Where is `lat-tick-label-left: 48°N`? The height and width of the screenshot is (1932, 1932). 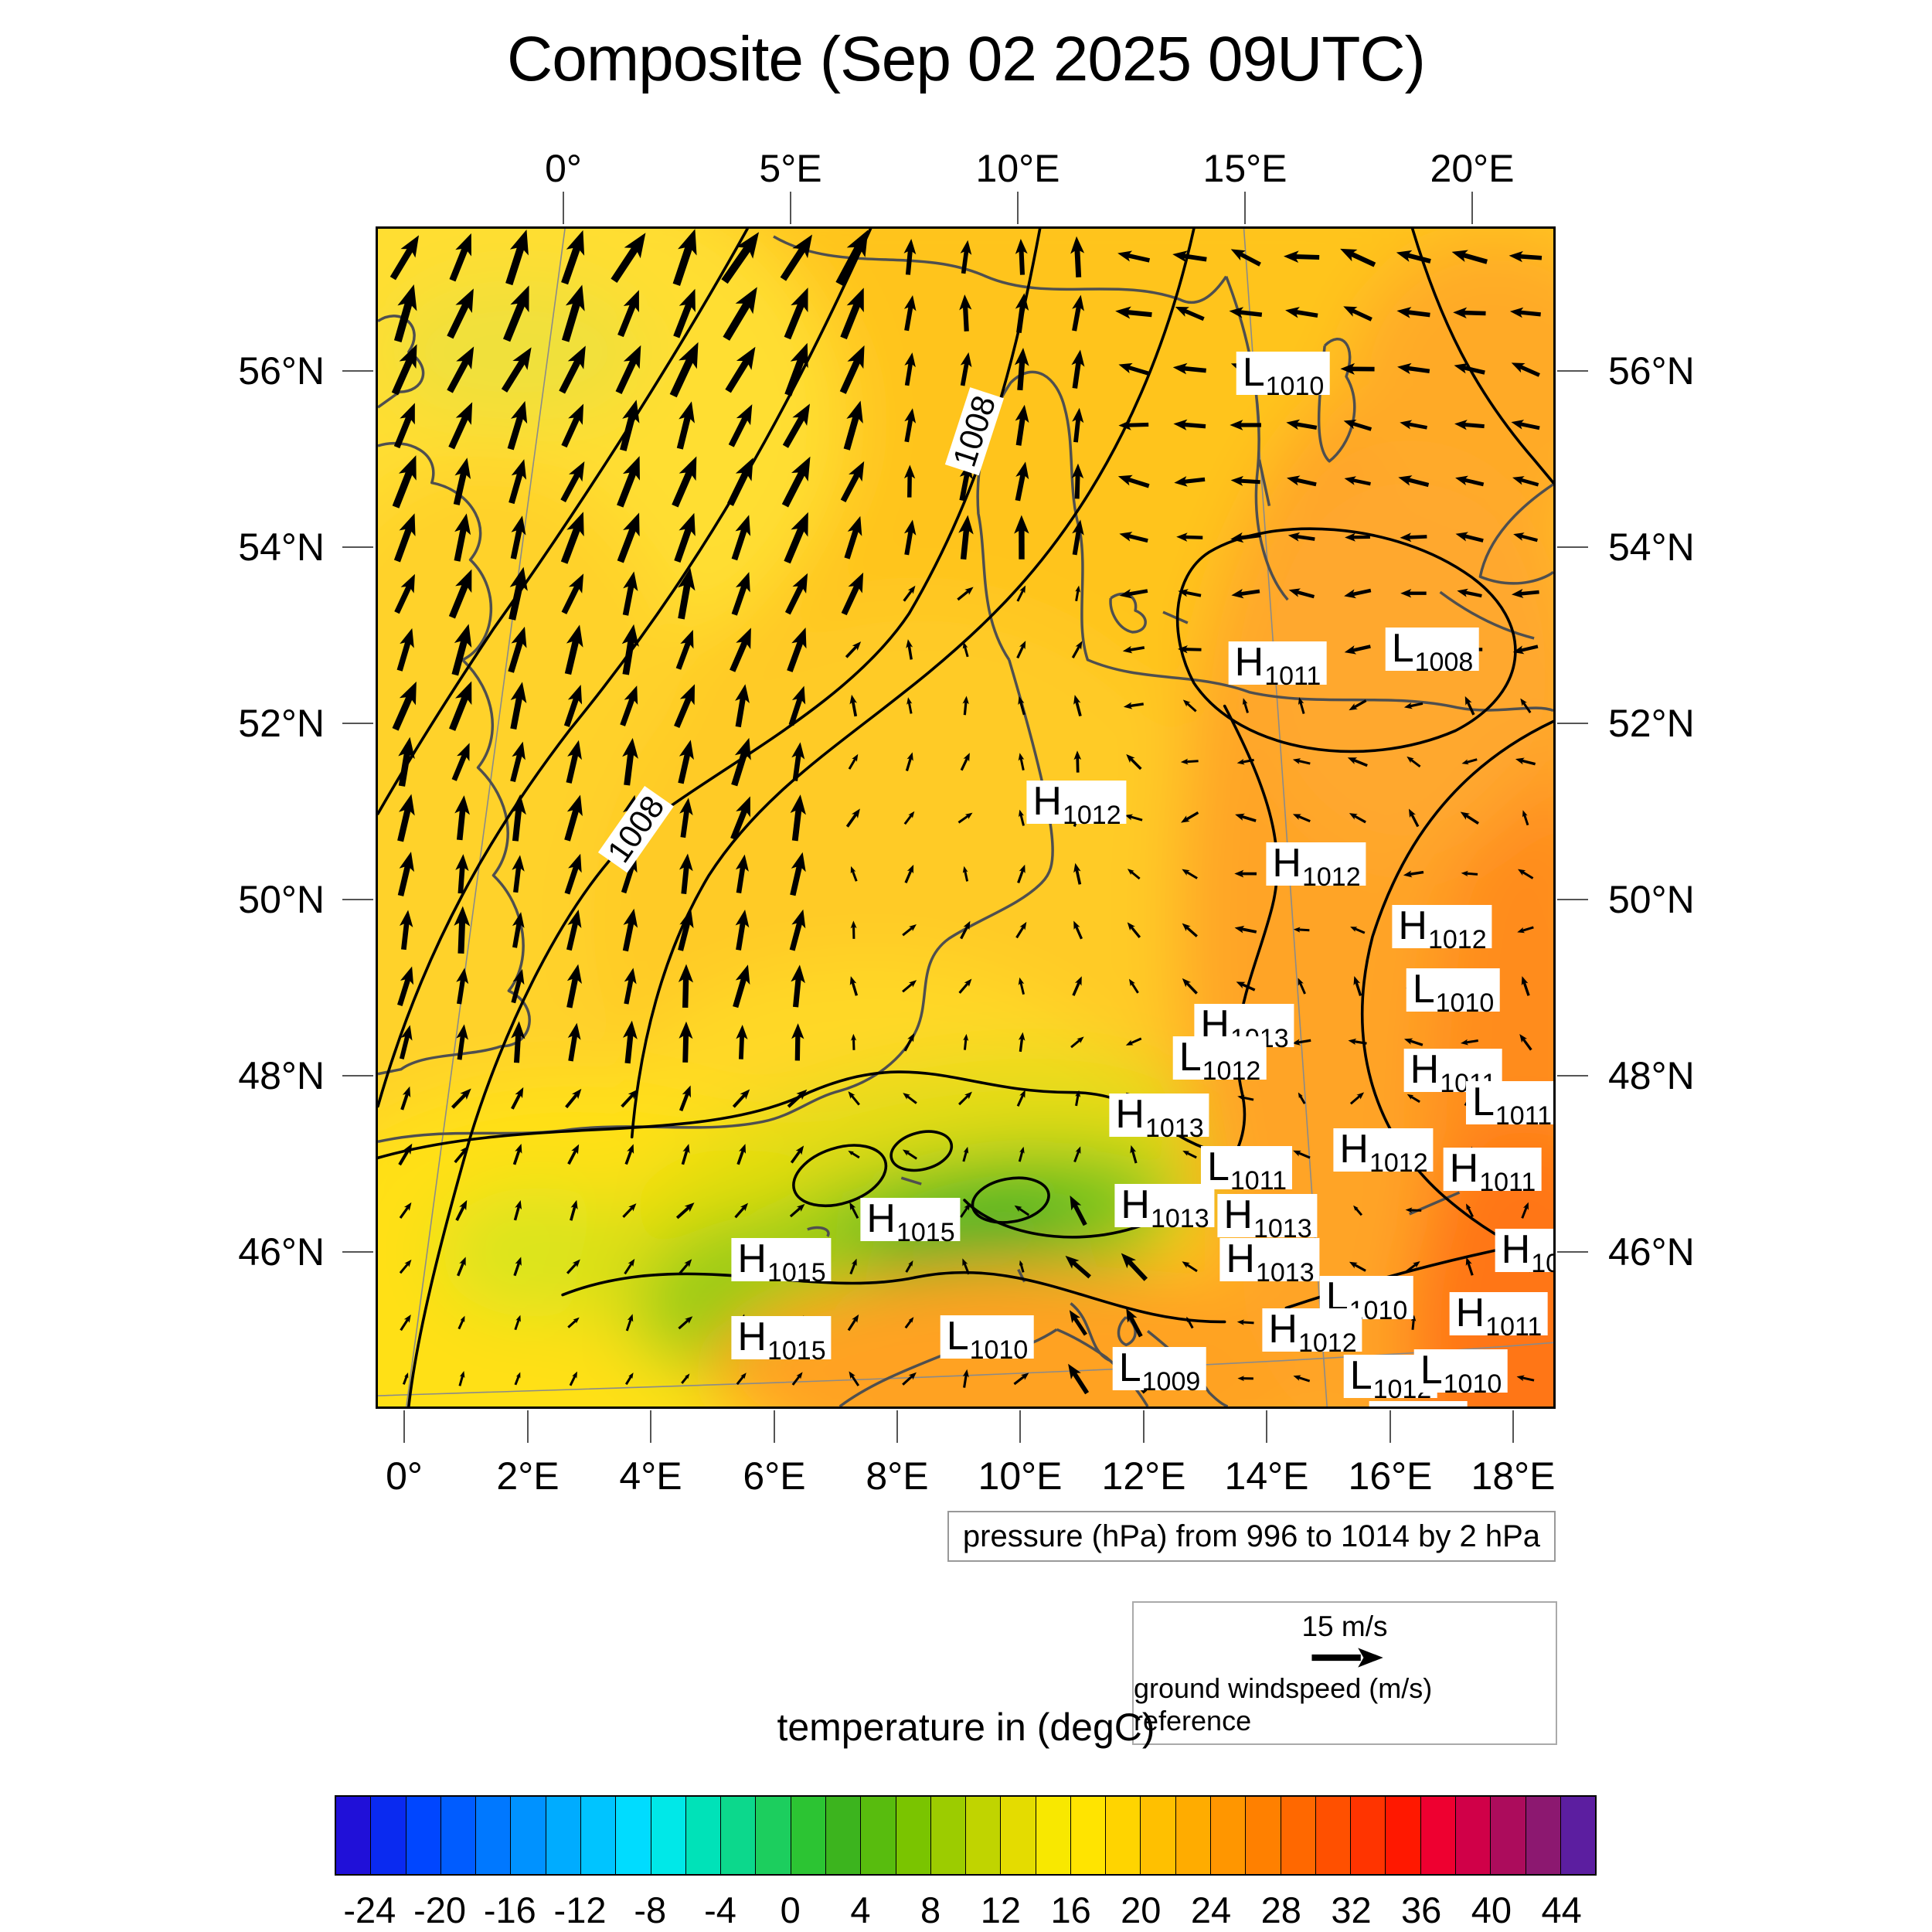 lat-tick-label-left: 48°N is located at coordinates (282, 1076).